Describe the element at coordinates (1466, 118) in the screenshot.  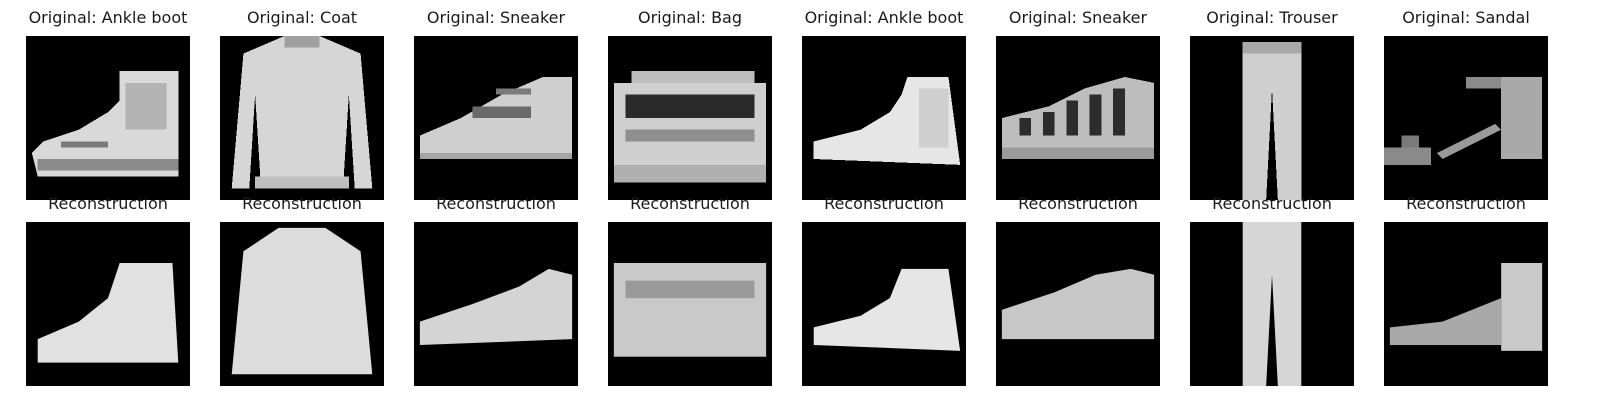
I see `image-original-sandal` at that location.